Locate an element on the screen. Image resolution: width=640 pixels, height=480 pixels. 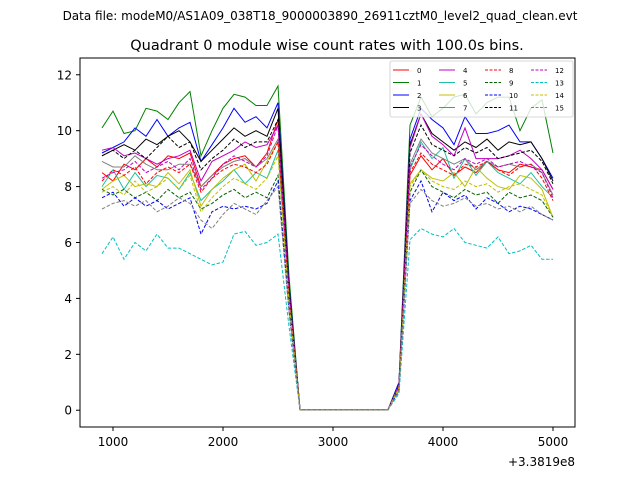
legend-label-15: 15 is located at coordinates (559, 109).